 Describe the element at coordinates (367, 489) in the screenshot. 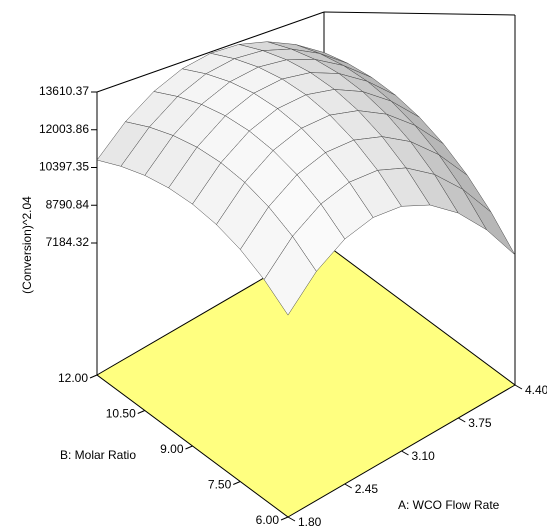

I see `x-tick-label: 2.45` at that location.